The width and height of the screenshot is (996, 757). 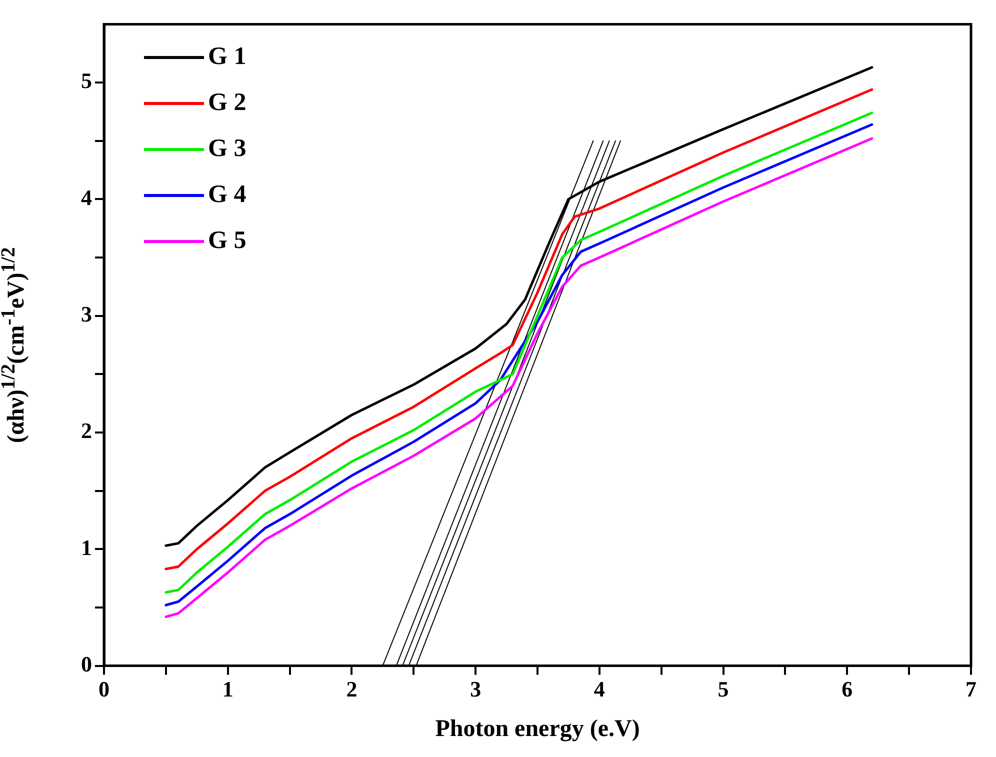 What do you see at coordinates (227, 149) in the screenshot?
I see `legend-label: G 3` at bounding box center [227, 149].